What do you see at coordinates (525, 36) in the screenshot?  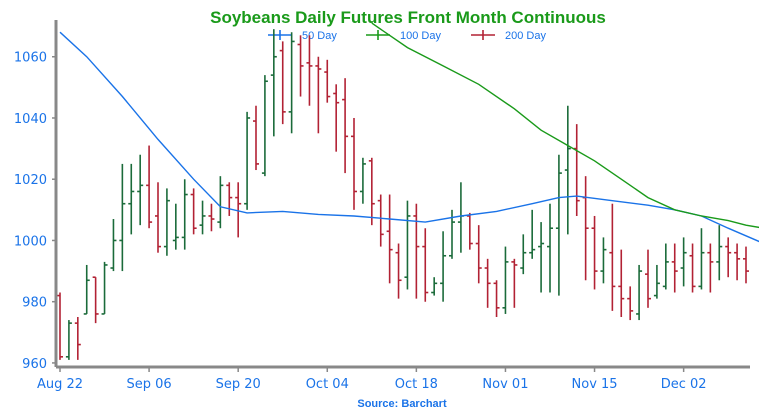 I see `legend-label: 200 Day` at bounding box center [525, 36].